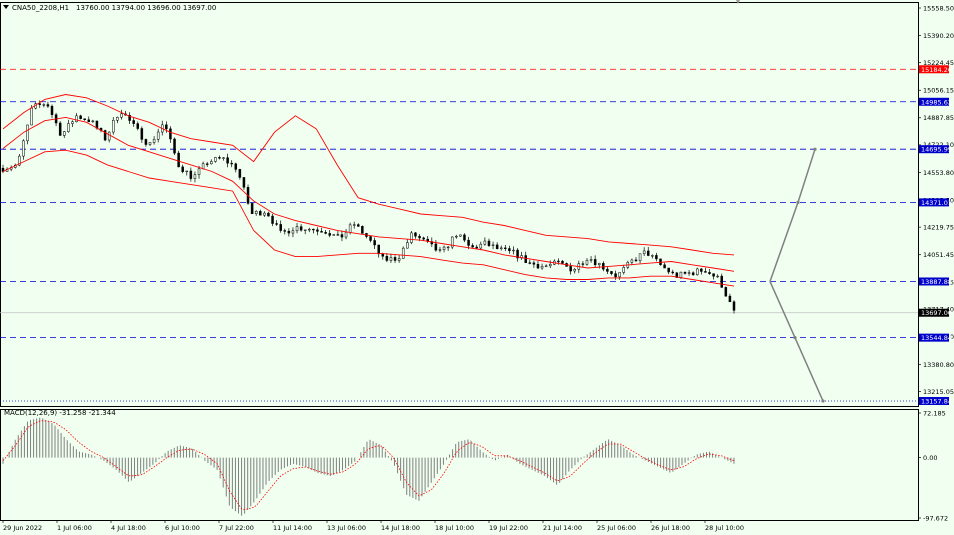 The height and width of the screenshot is (535, 954). What do you see at coordinates (400, 528) in the screenshot?
I see `time-tick-label: 14 Jul 18:00` at bounding box center [400, 528].